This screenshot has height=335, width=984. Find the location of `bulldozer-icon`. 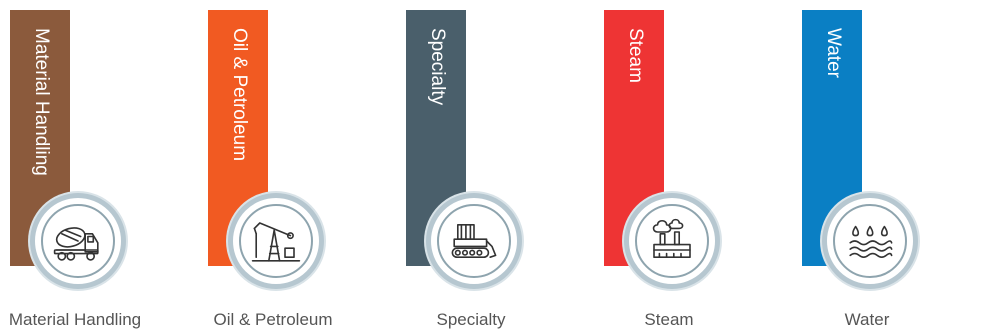

bulldozer-icon is located at coordinates (474, 241).